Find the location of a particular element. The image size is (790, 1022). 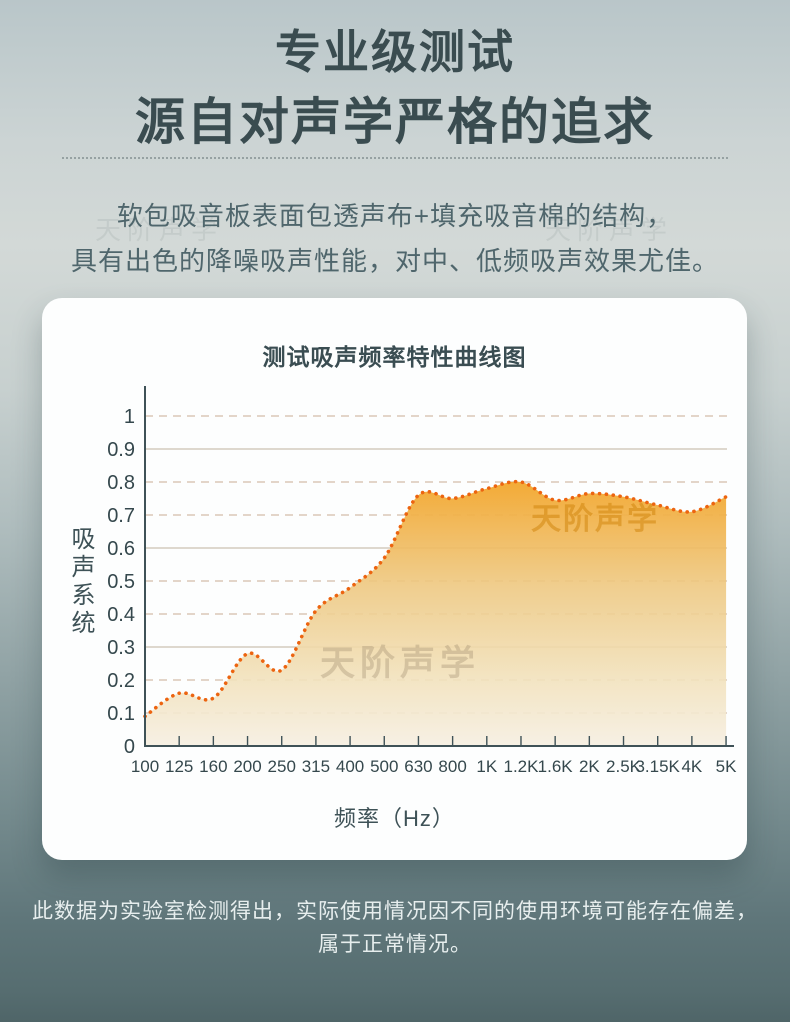

y-tick-label: 1 is located at coordinates (129, 417).